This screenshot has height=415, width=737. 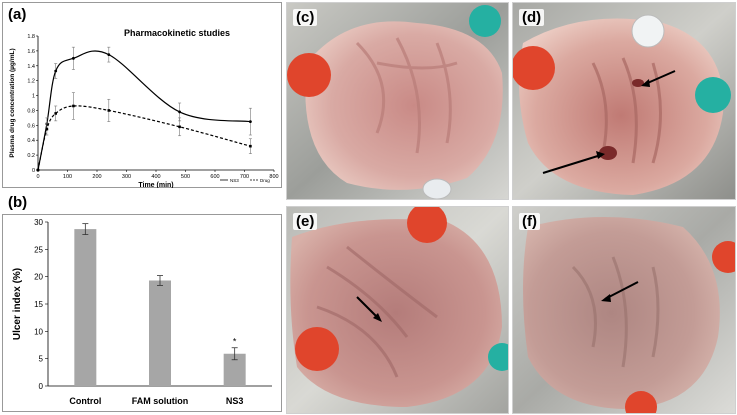 I want to click on y-tick-label: 30, so click(x=38, y=222).